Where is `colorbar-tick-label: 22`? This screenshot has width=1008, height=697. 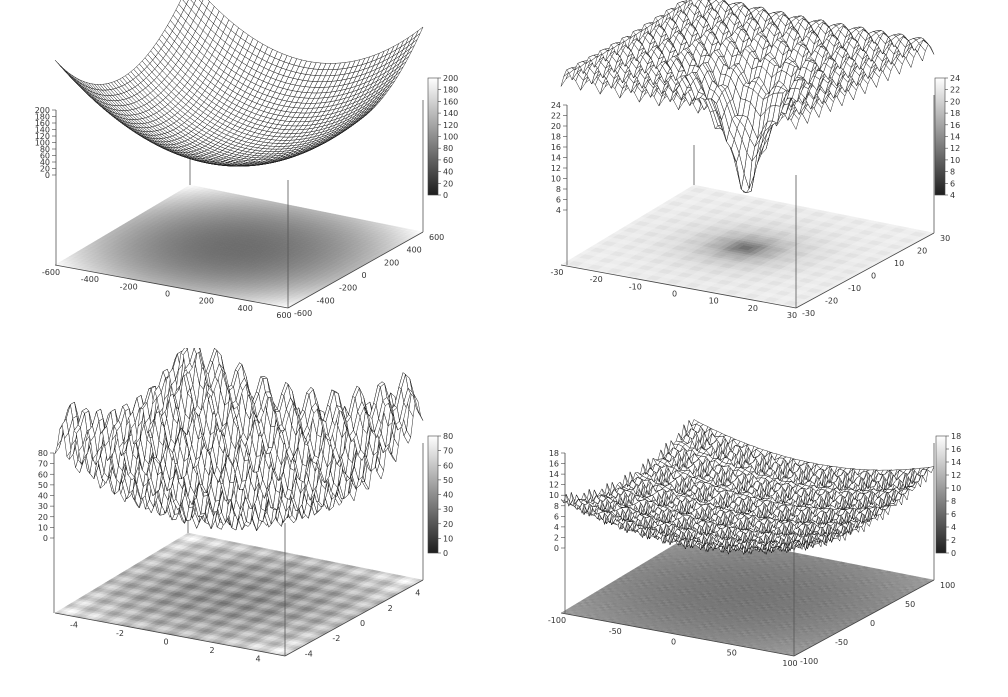
colorbar-tick-label: 22 is located at coordinates (955, 90).